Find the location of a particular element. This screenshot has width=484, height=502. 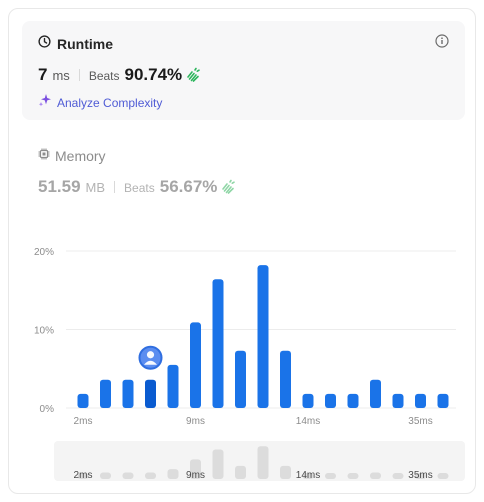

memory-stats: 51.59 MB Beats 56.67% is located at coordinates (137, 187).